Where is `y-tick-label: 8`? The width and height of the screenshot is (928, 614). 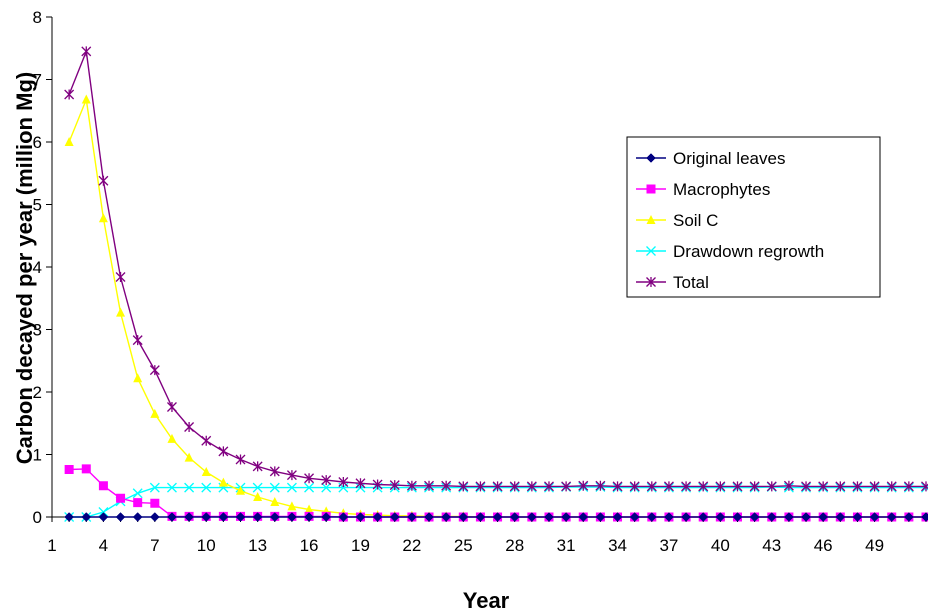
y-tick-label: 8 is located at coordinates (37, 17).